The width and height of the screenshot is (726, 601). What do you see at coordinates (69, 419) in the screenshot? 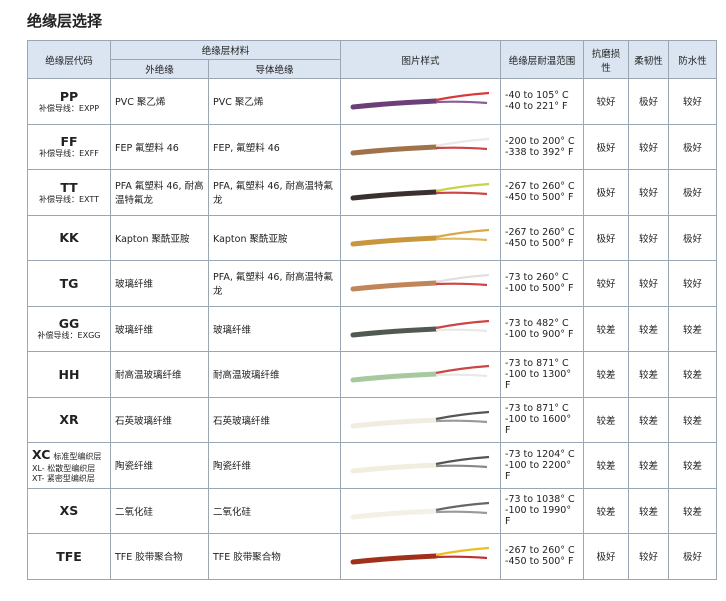
I see `code-cell: XR` at bounding box center [69, 419].